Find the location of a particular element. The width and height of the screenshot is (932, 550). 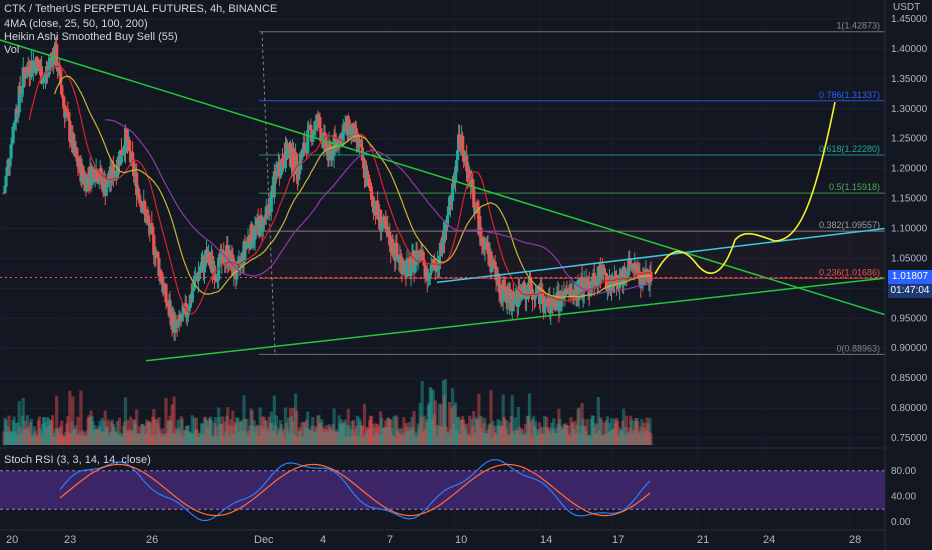

indicator-heikin-label: Heikin Ashi Smoothed Buy Sell (55) is located at coordinates (91, 37).